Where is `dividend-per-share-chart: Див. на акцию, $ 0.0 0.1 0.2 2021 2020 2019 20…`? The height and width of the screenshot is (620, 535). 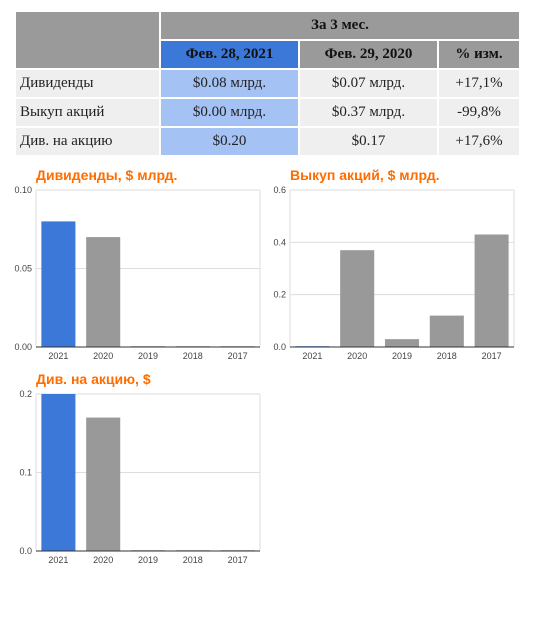 dividend-per-share-chart: Див. на акцию, $ 0.0 0.1 0.2 2021 2020 2019 20… is located at coordinates (142, 471).